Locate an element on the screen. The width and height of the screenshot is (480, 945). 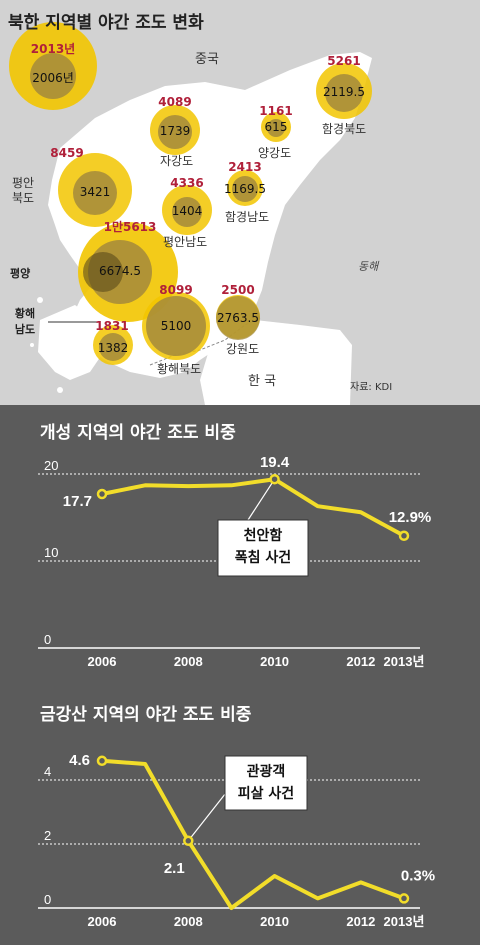
bubble-hwangnam is located at coordinates (113, 345).